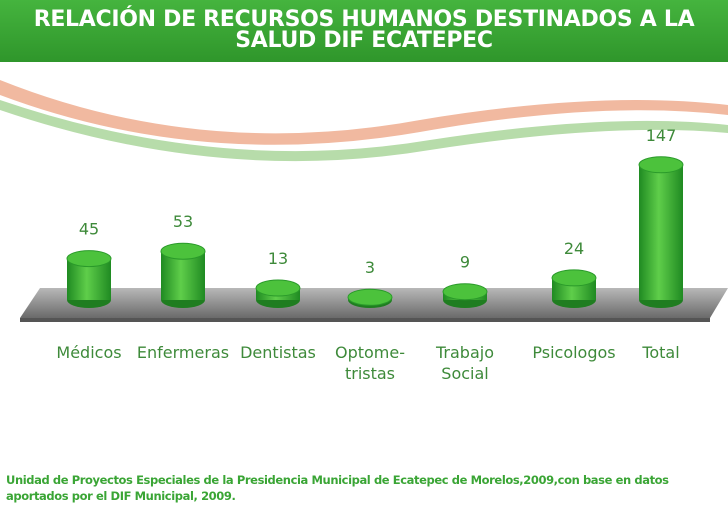 The width and height of the screenshot is (728, 515). I want to click on category-label: Trabajo Social, so click(465, 363).